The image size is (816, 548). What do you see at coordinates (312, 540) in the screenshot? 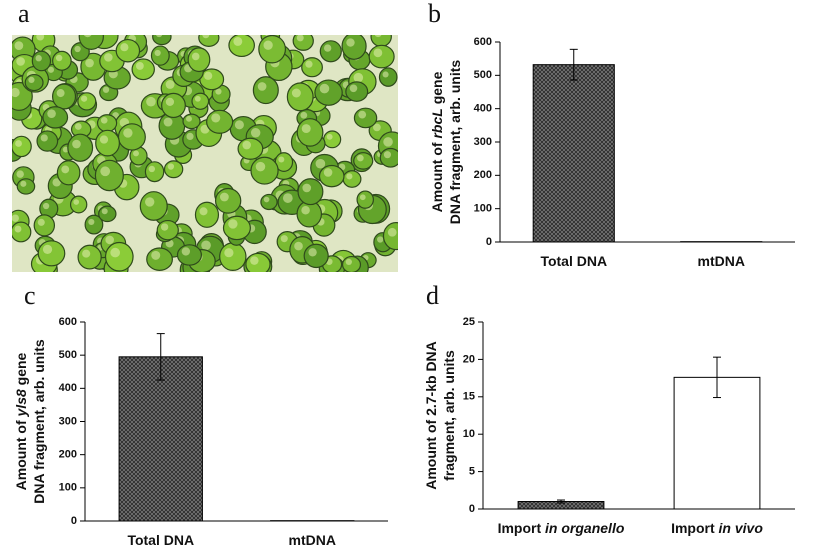
I see `x-tick-label: mtDNA` at bounding box center [312, 540].